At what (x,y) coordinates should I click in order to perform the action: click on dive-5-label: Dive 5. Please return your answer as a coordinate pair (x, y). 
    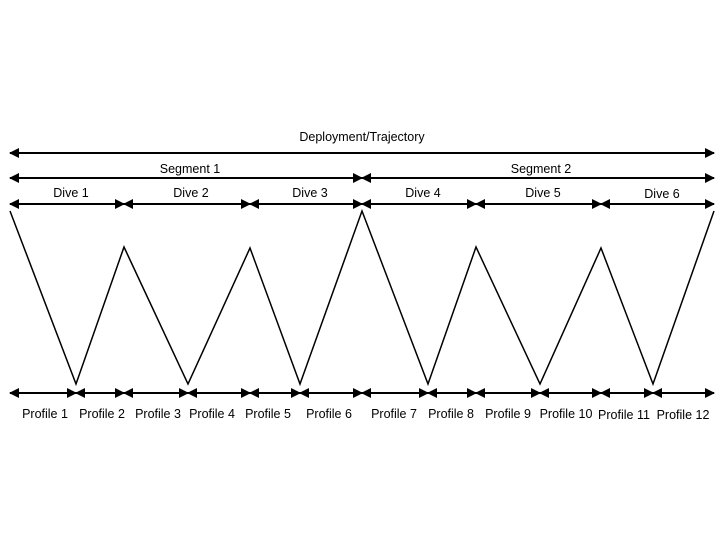
    Looking at the image, I should click on (542, 193).